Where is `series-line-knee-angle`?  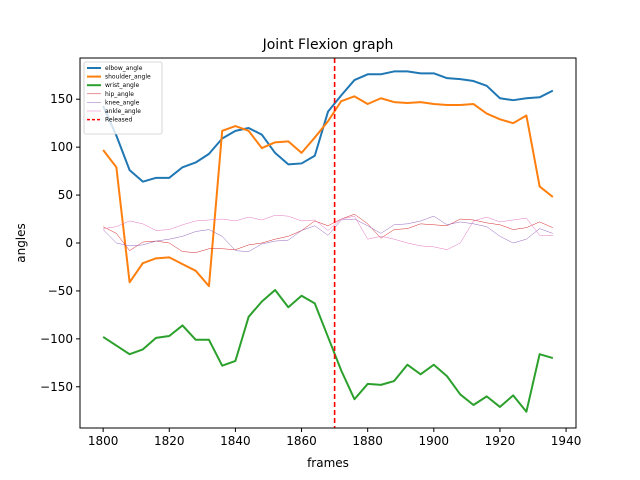 series-line-knee-angle is located at coordinates (327, 233).